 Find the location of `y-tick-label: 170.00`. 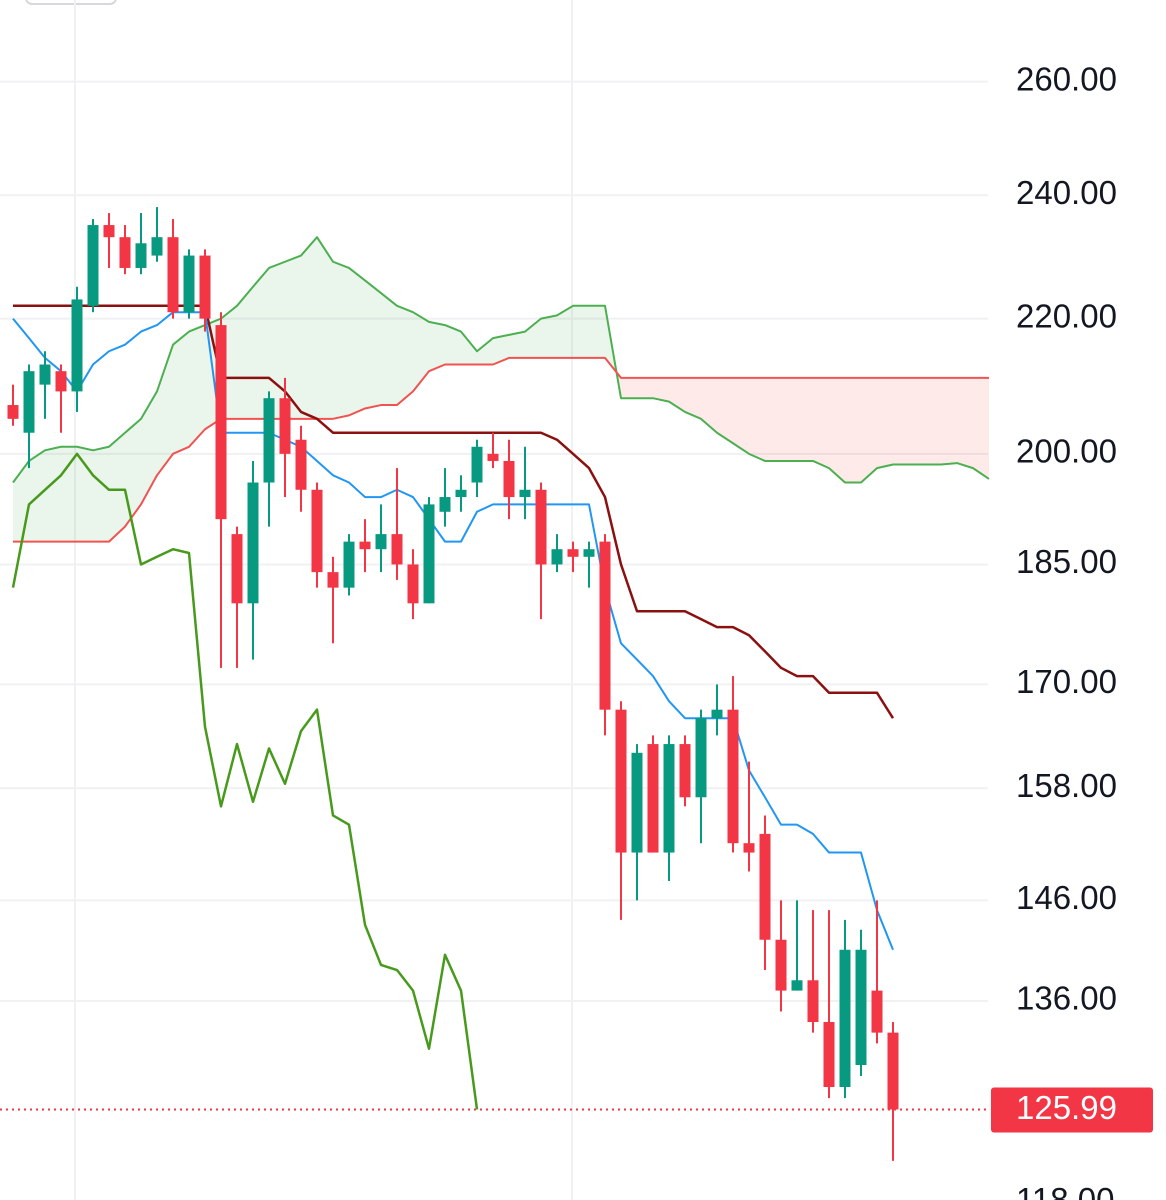

y-tick-label: 170.00 is located at coordinates (1066, 681).